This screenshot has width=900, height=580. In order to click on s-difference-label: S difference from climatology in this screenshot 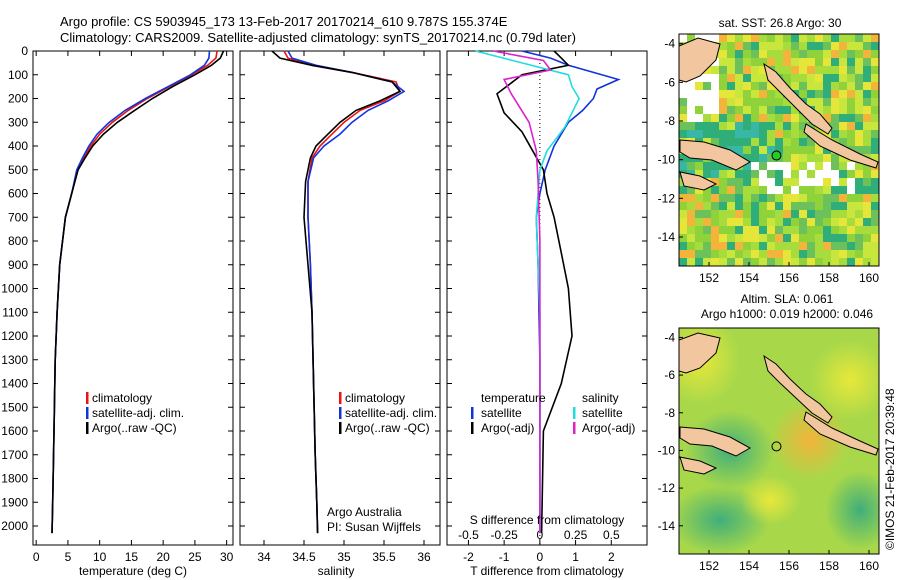, I will do `click(547, 520)`.